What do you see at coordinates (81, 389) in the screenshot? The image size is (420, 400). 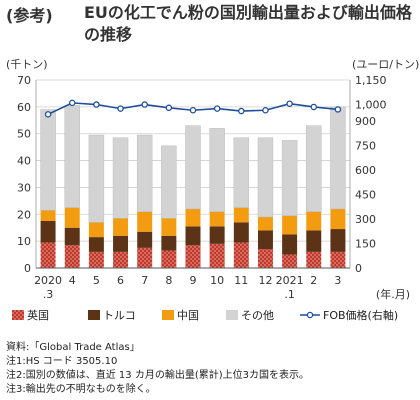 I see `note-3: 注3:輸出先の不明なものを除く。` at bounding box center [81, 389].